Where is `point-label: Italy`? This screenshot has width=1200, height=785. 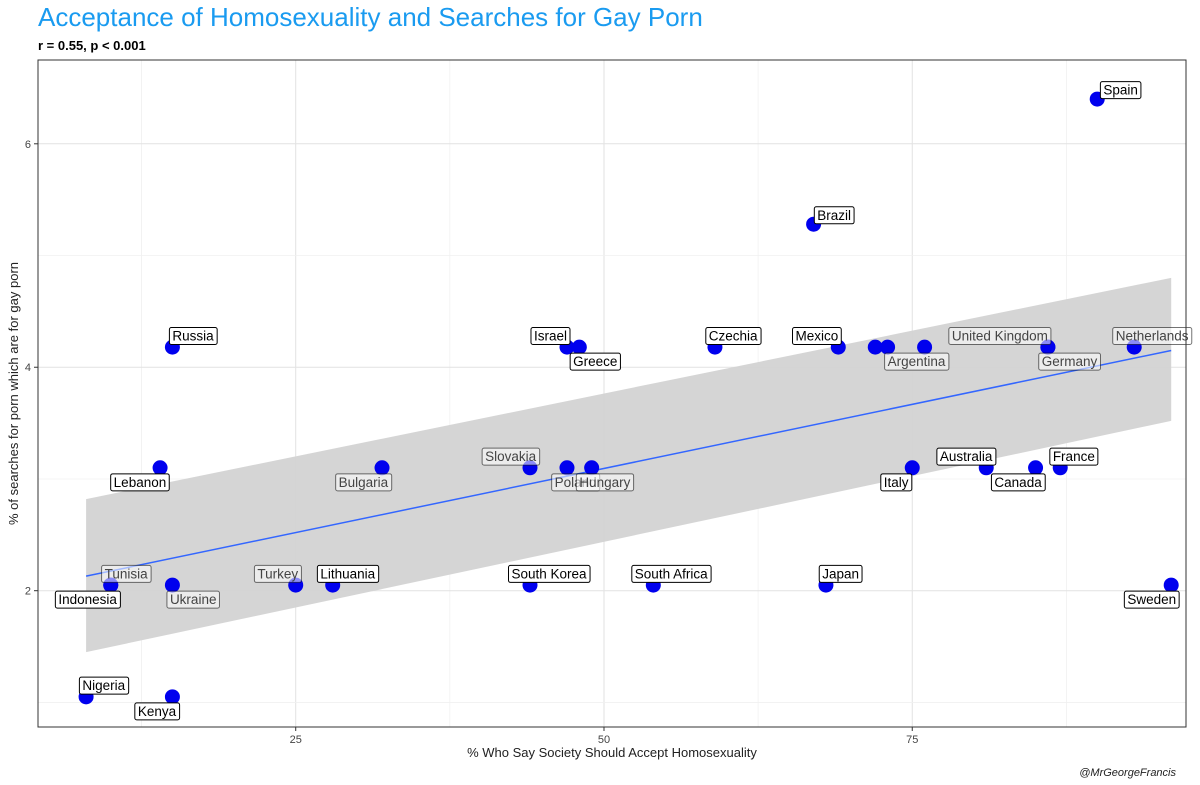 point-label: Italy is located at coordinates (896, 482).